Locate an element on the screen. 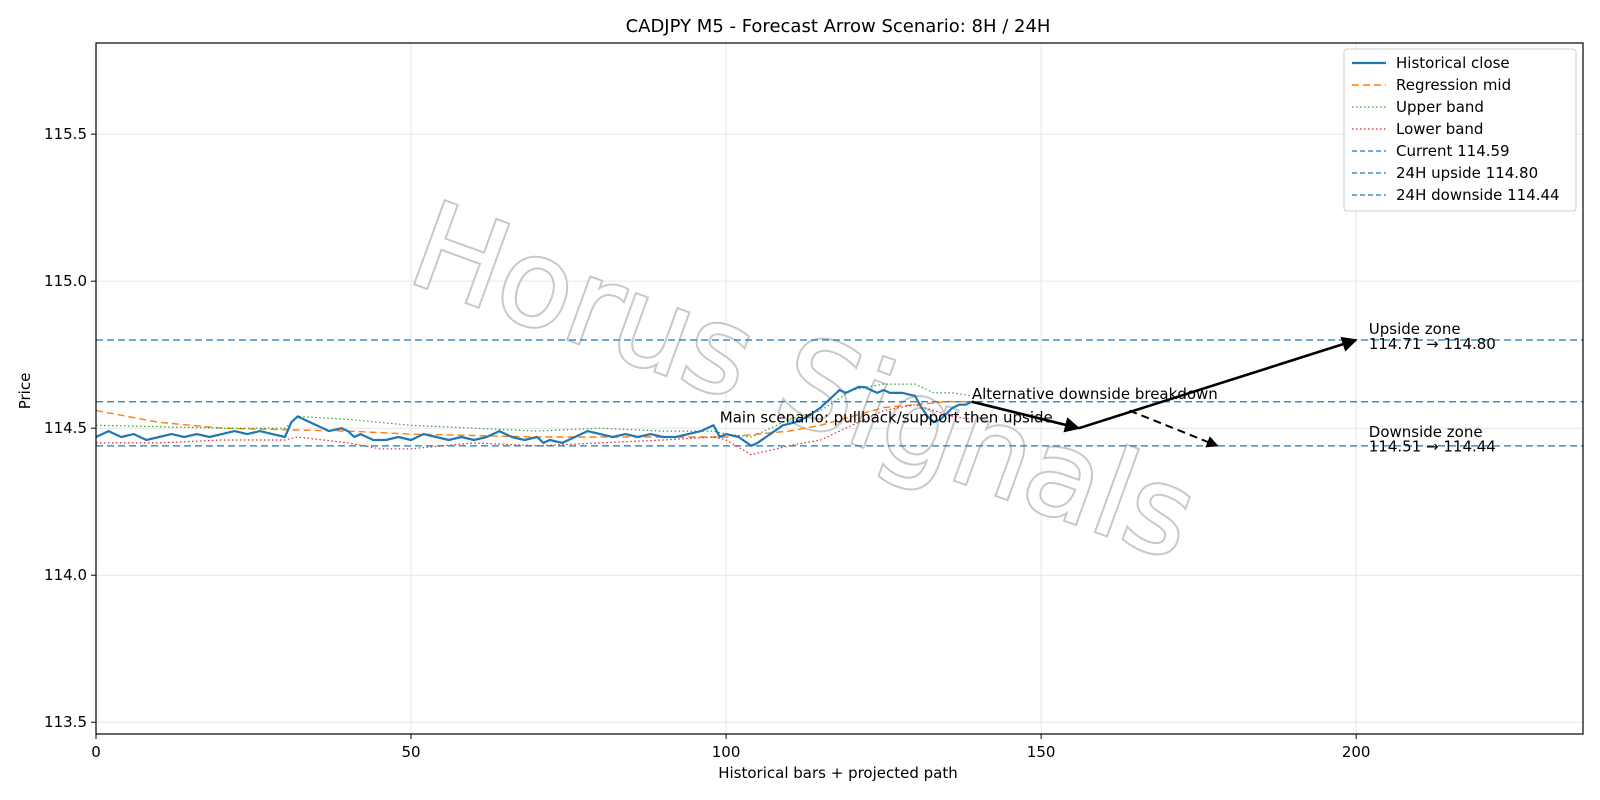  forecast-arrows is located at coordinates (1164, 392).